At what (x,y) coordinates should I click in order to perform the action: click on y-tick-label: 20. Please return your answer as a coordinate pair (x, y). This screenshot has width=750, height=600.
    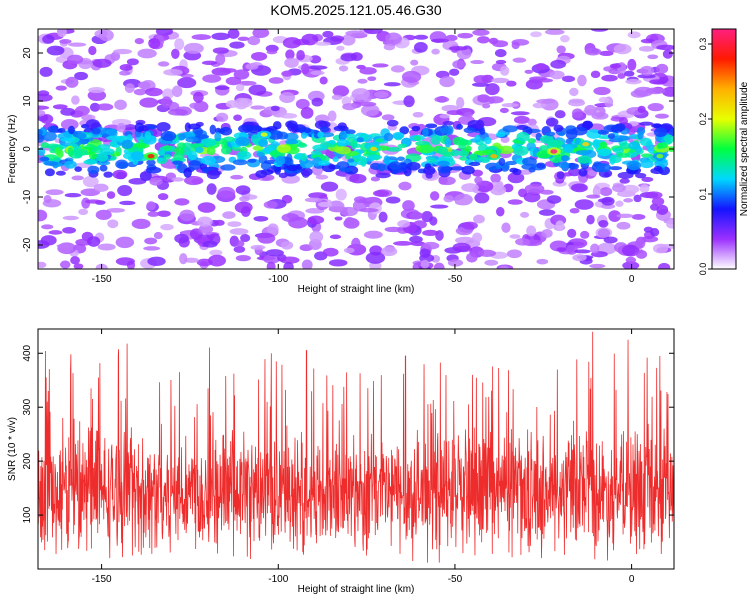
    Looking at the image, I should click on (27, 53).